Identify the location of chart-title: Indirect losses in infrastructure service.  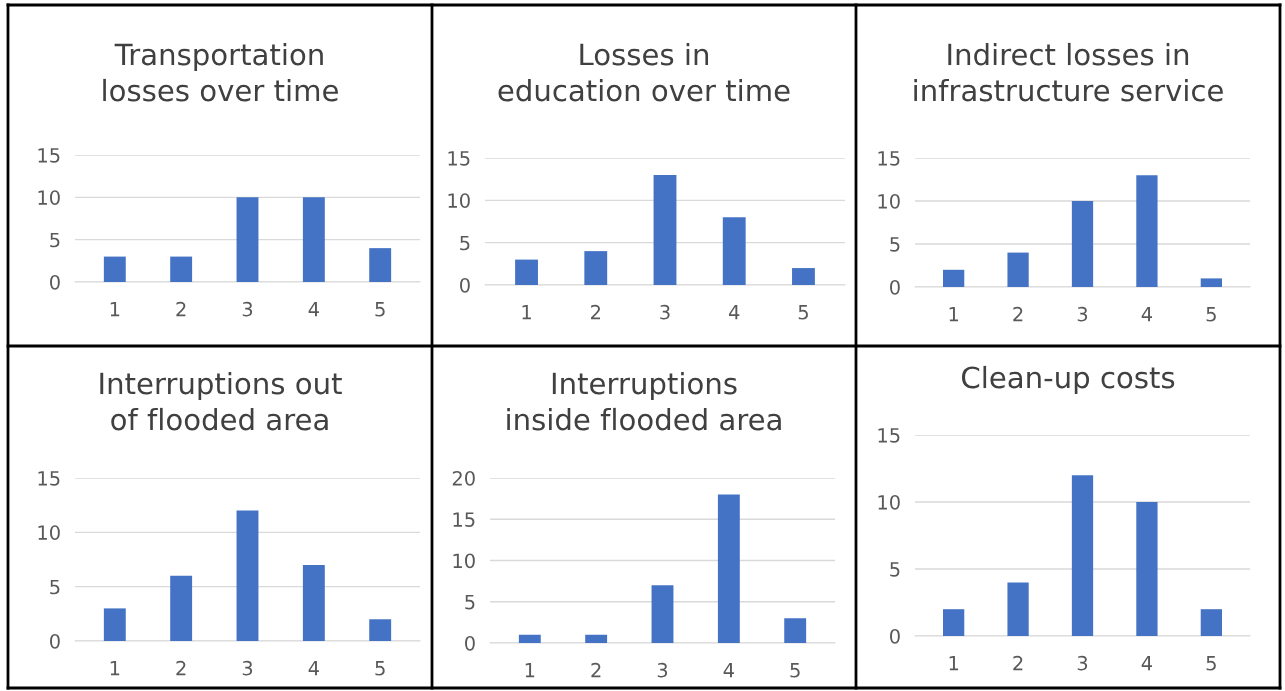
(1068, 72).